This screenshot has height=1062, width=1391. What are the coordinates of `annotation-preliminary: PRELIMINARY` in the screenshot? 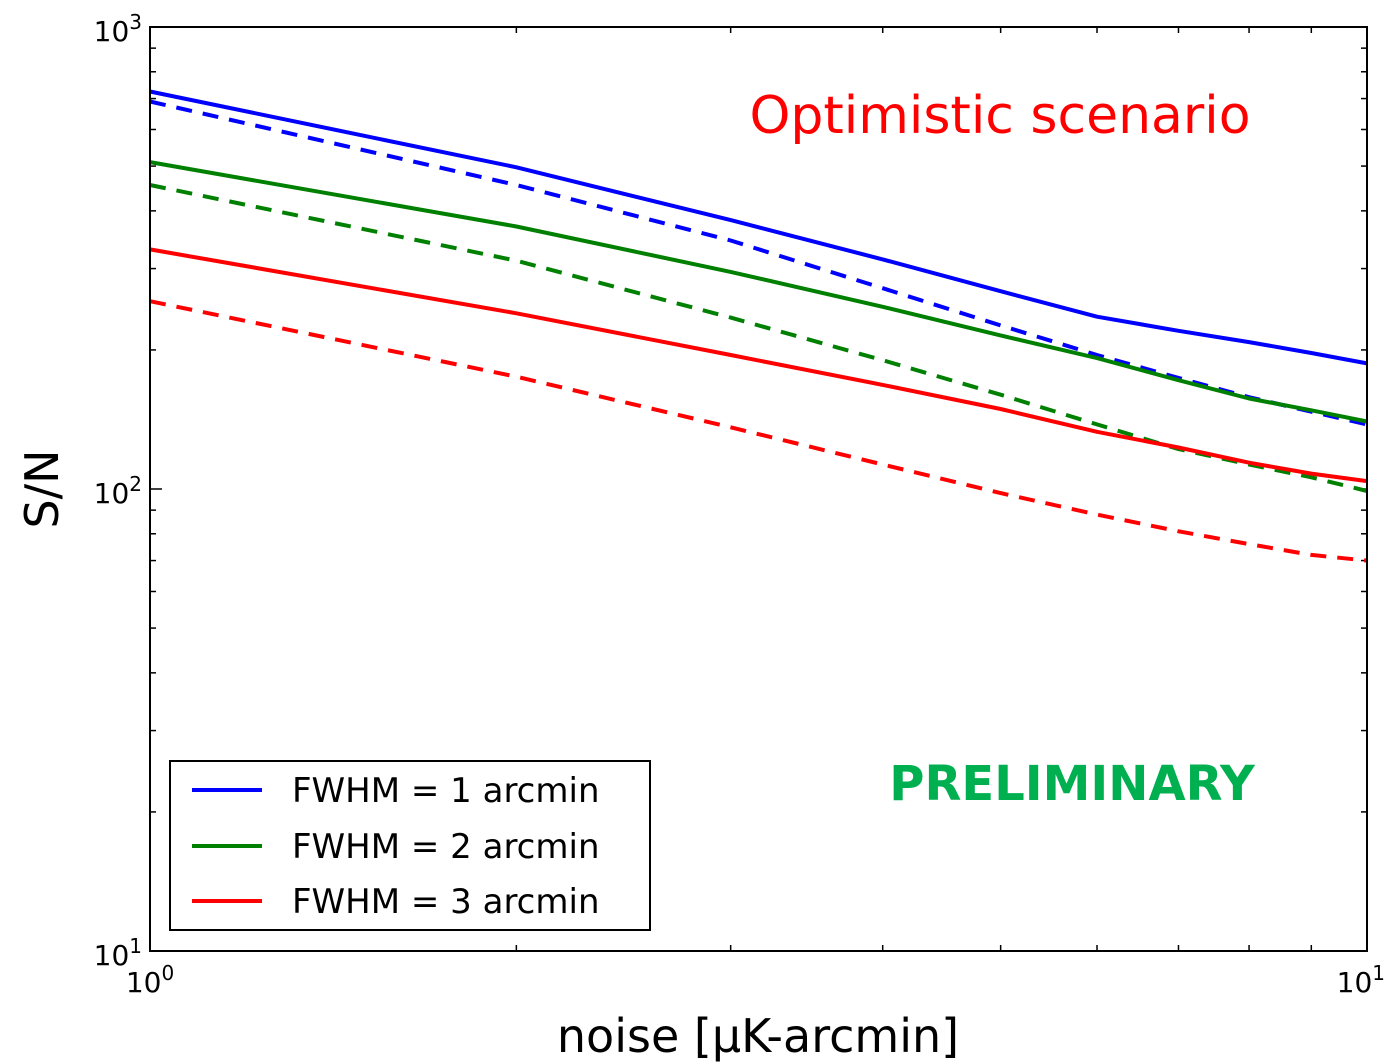 It's located at (1072, 784).